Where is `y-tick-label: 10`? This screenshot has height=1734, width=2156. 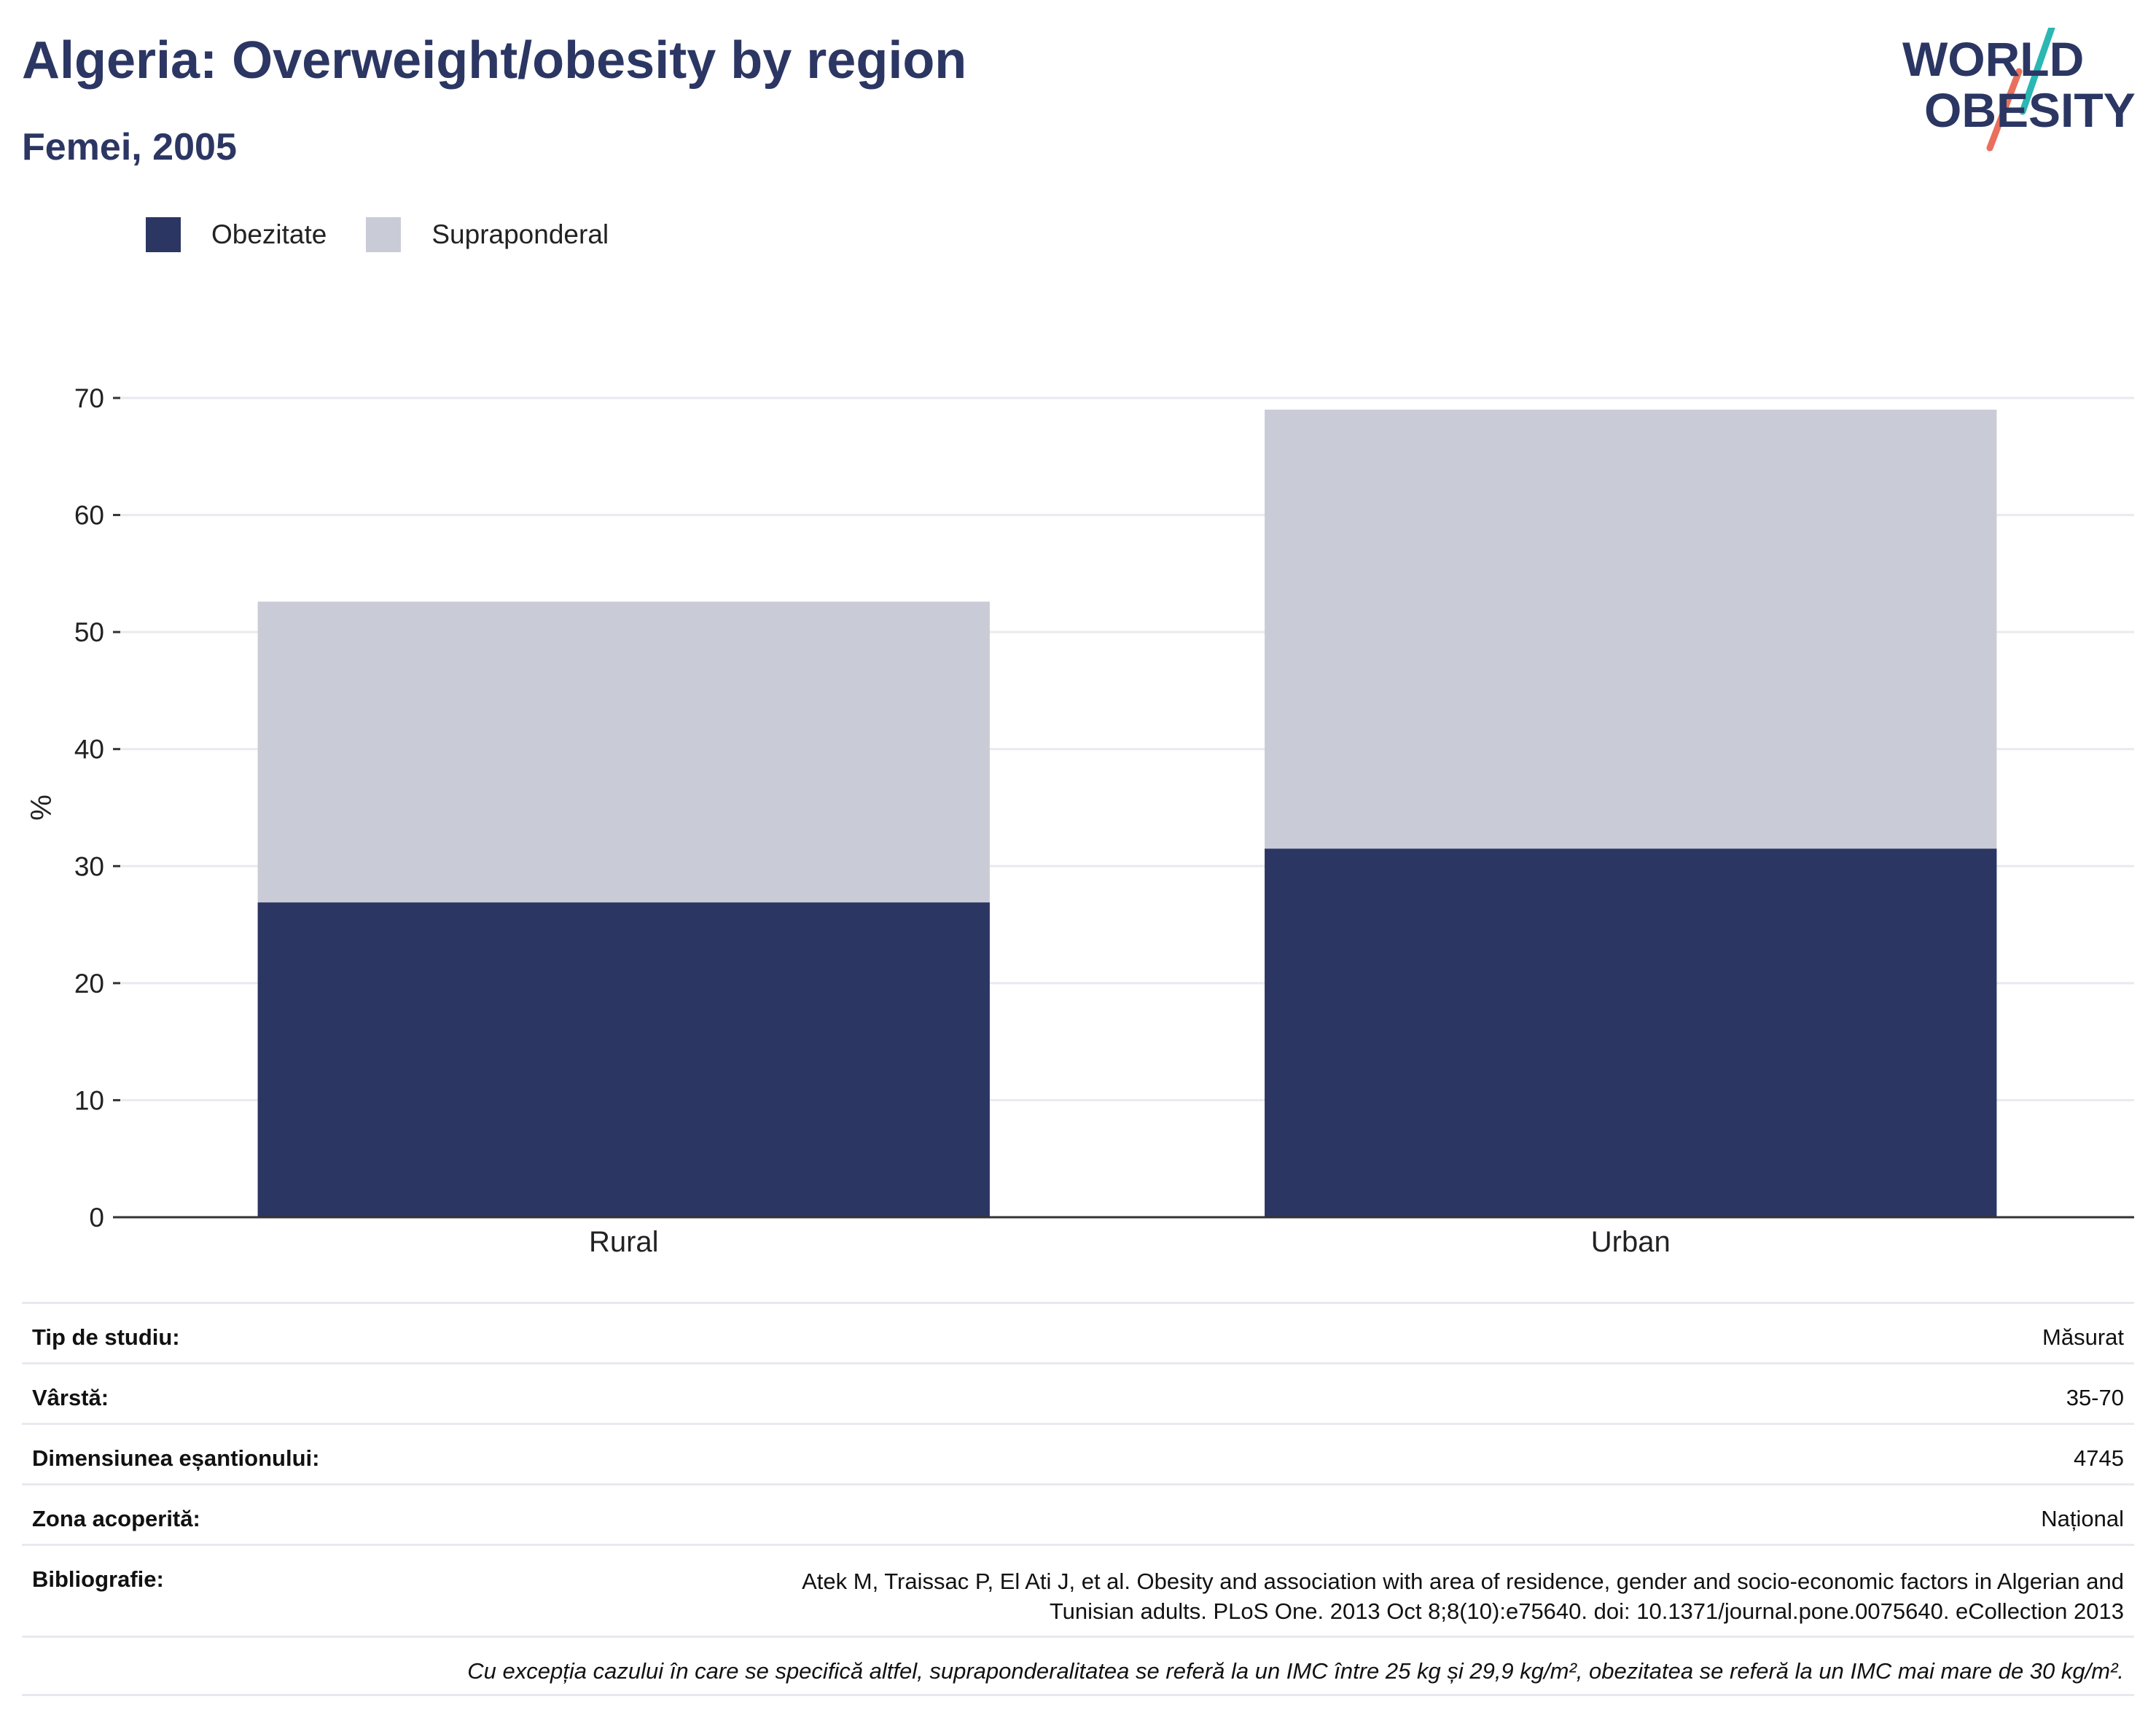
y-tick-label: 10 is located at coordinates (89, 1100).